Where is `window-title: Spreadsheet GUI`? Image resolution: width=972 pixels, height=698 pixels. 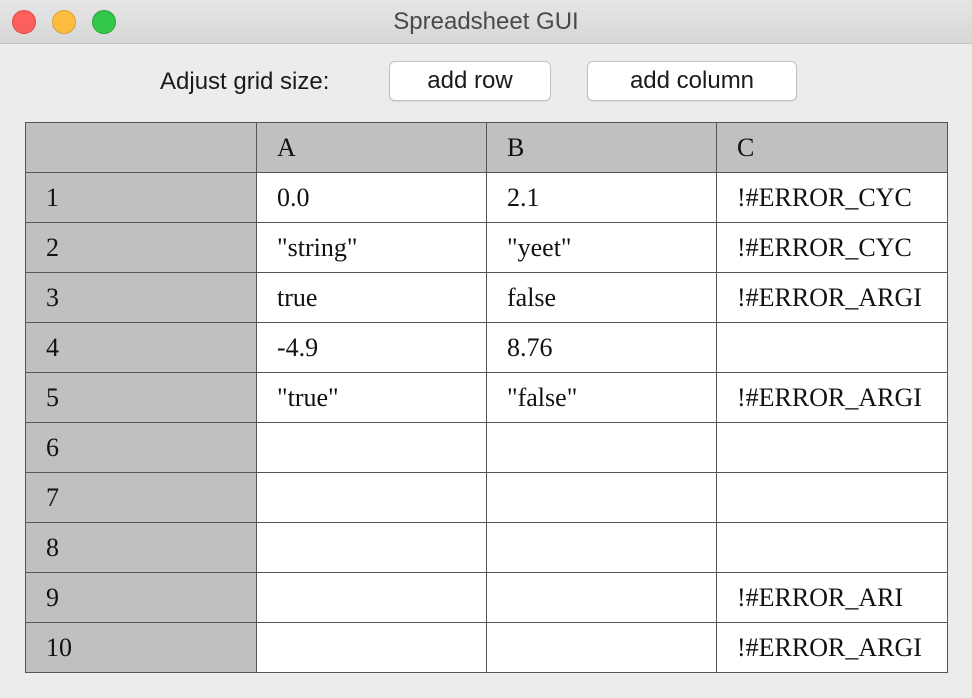 window-title: Spreadsheet GUI is located at coordinates (486, 21).